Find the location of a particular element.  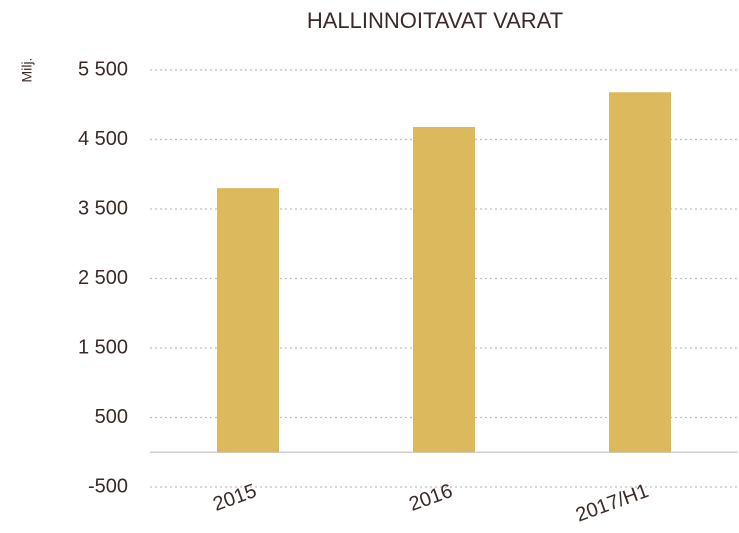

y-tick-label: 3 500 is located at coordinates (103, 208).